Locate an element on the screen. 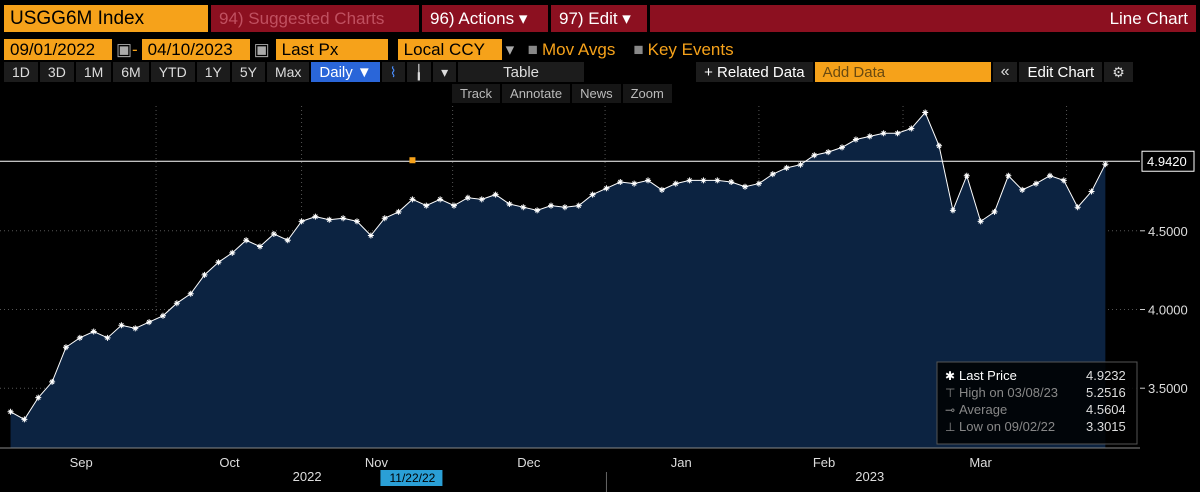  marker-box is located at coordinates (411, 478).